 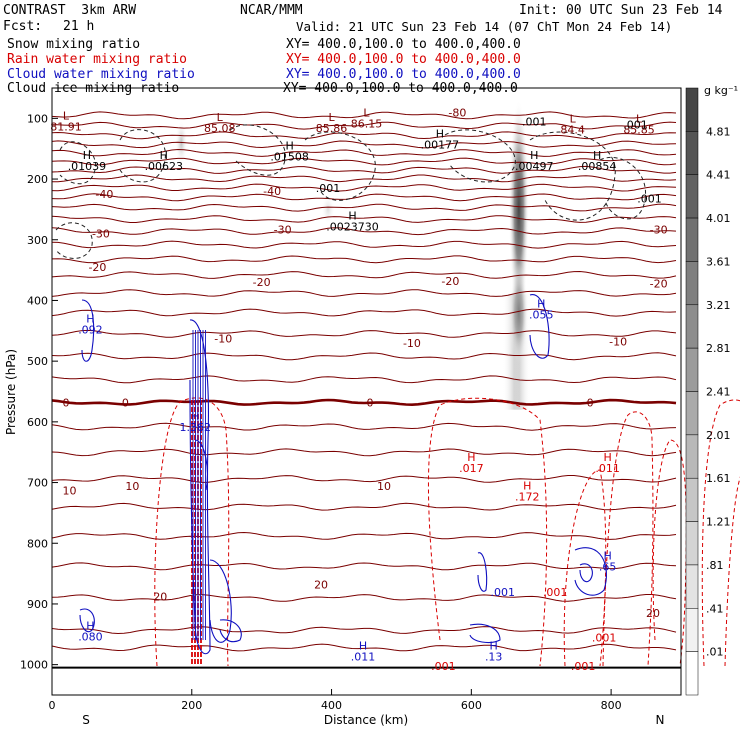 I want to click on extremum-value: 85.85, so click(x=639, y=129).